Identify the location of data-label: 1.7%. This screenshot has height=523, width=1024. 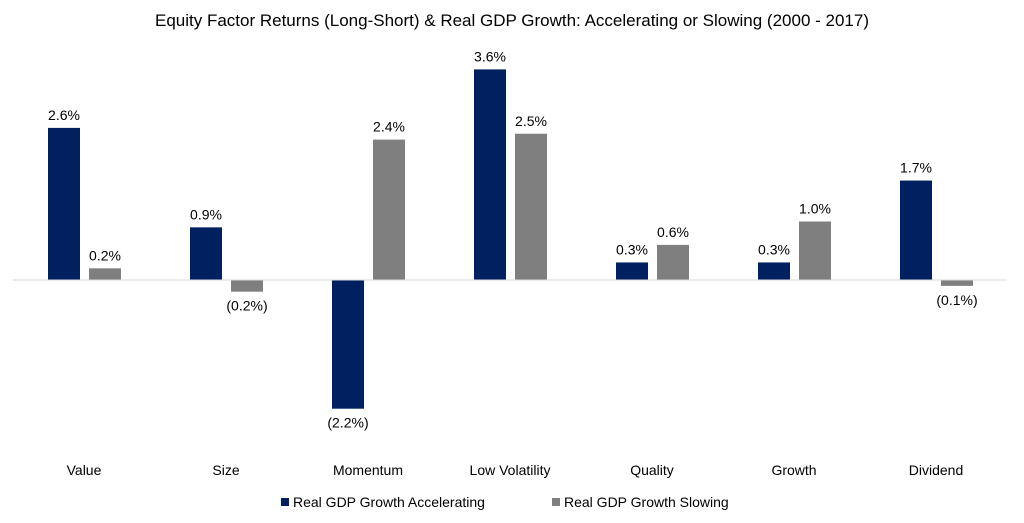
(916, 168).